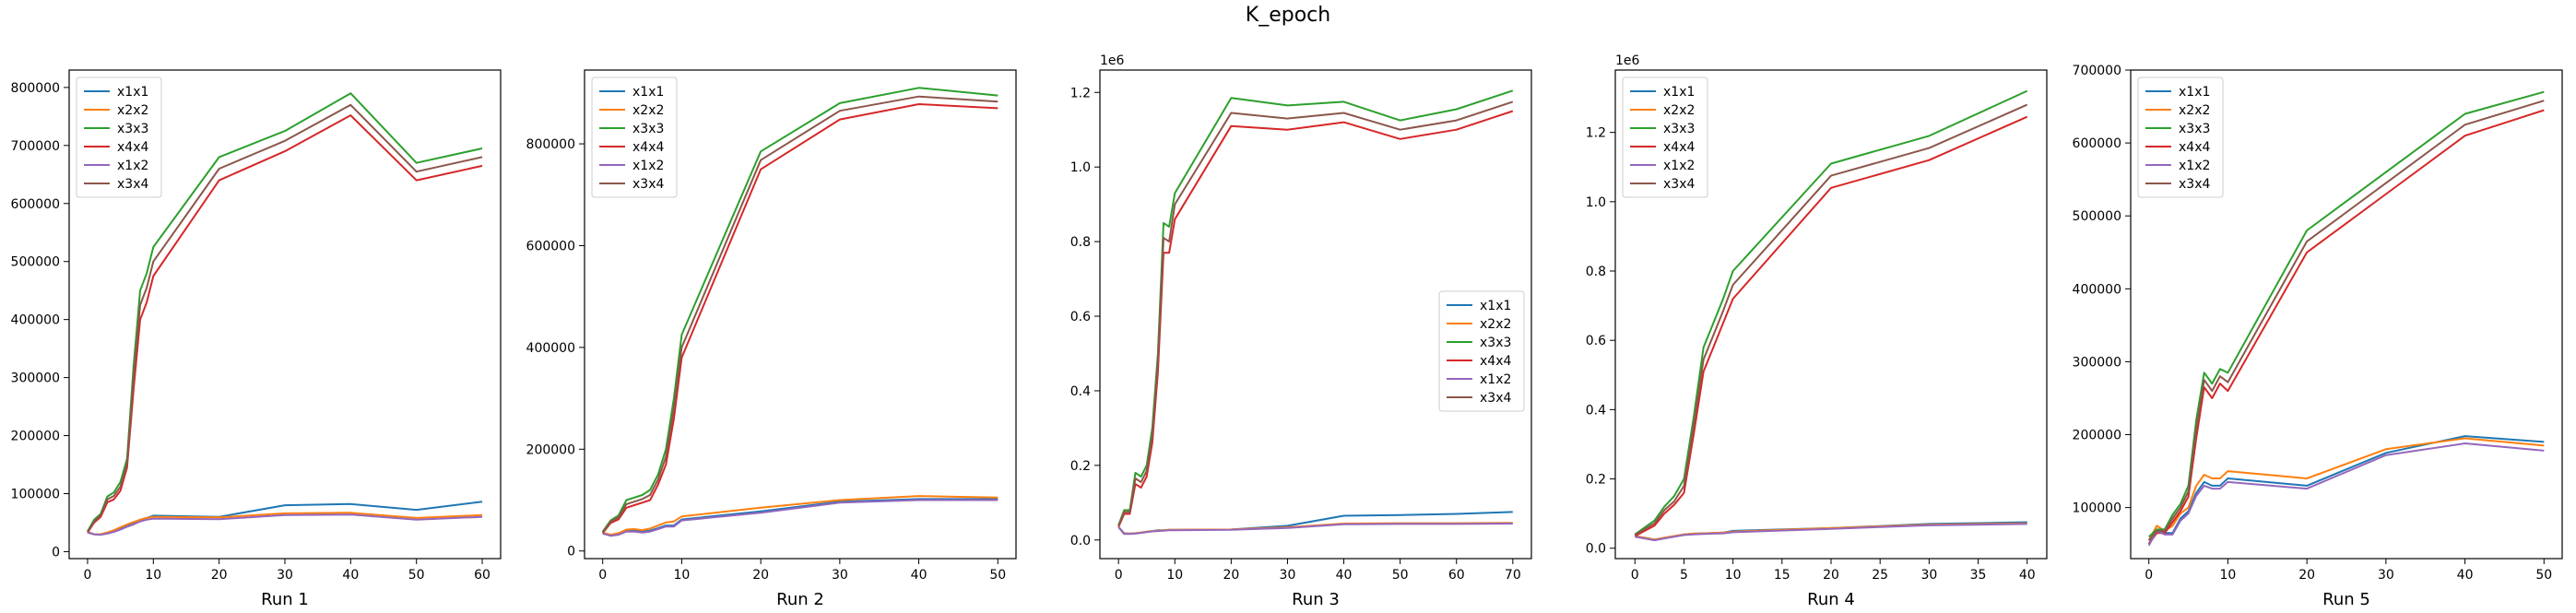  What do you see at coordinates (35, 88) in the screenshot?
I see `y-tick-label: 800000` at bounding box center [35, 88].